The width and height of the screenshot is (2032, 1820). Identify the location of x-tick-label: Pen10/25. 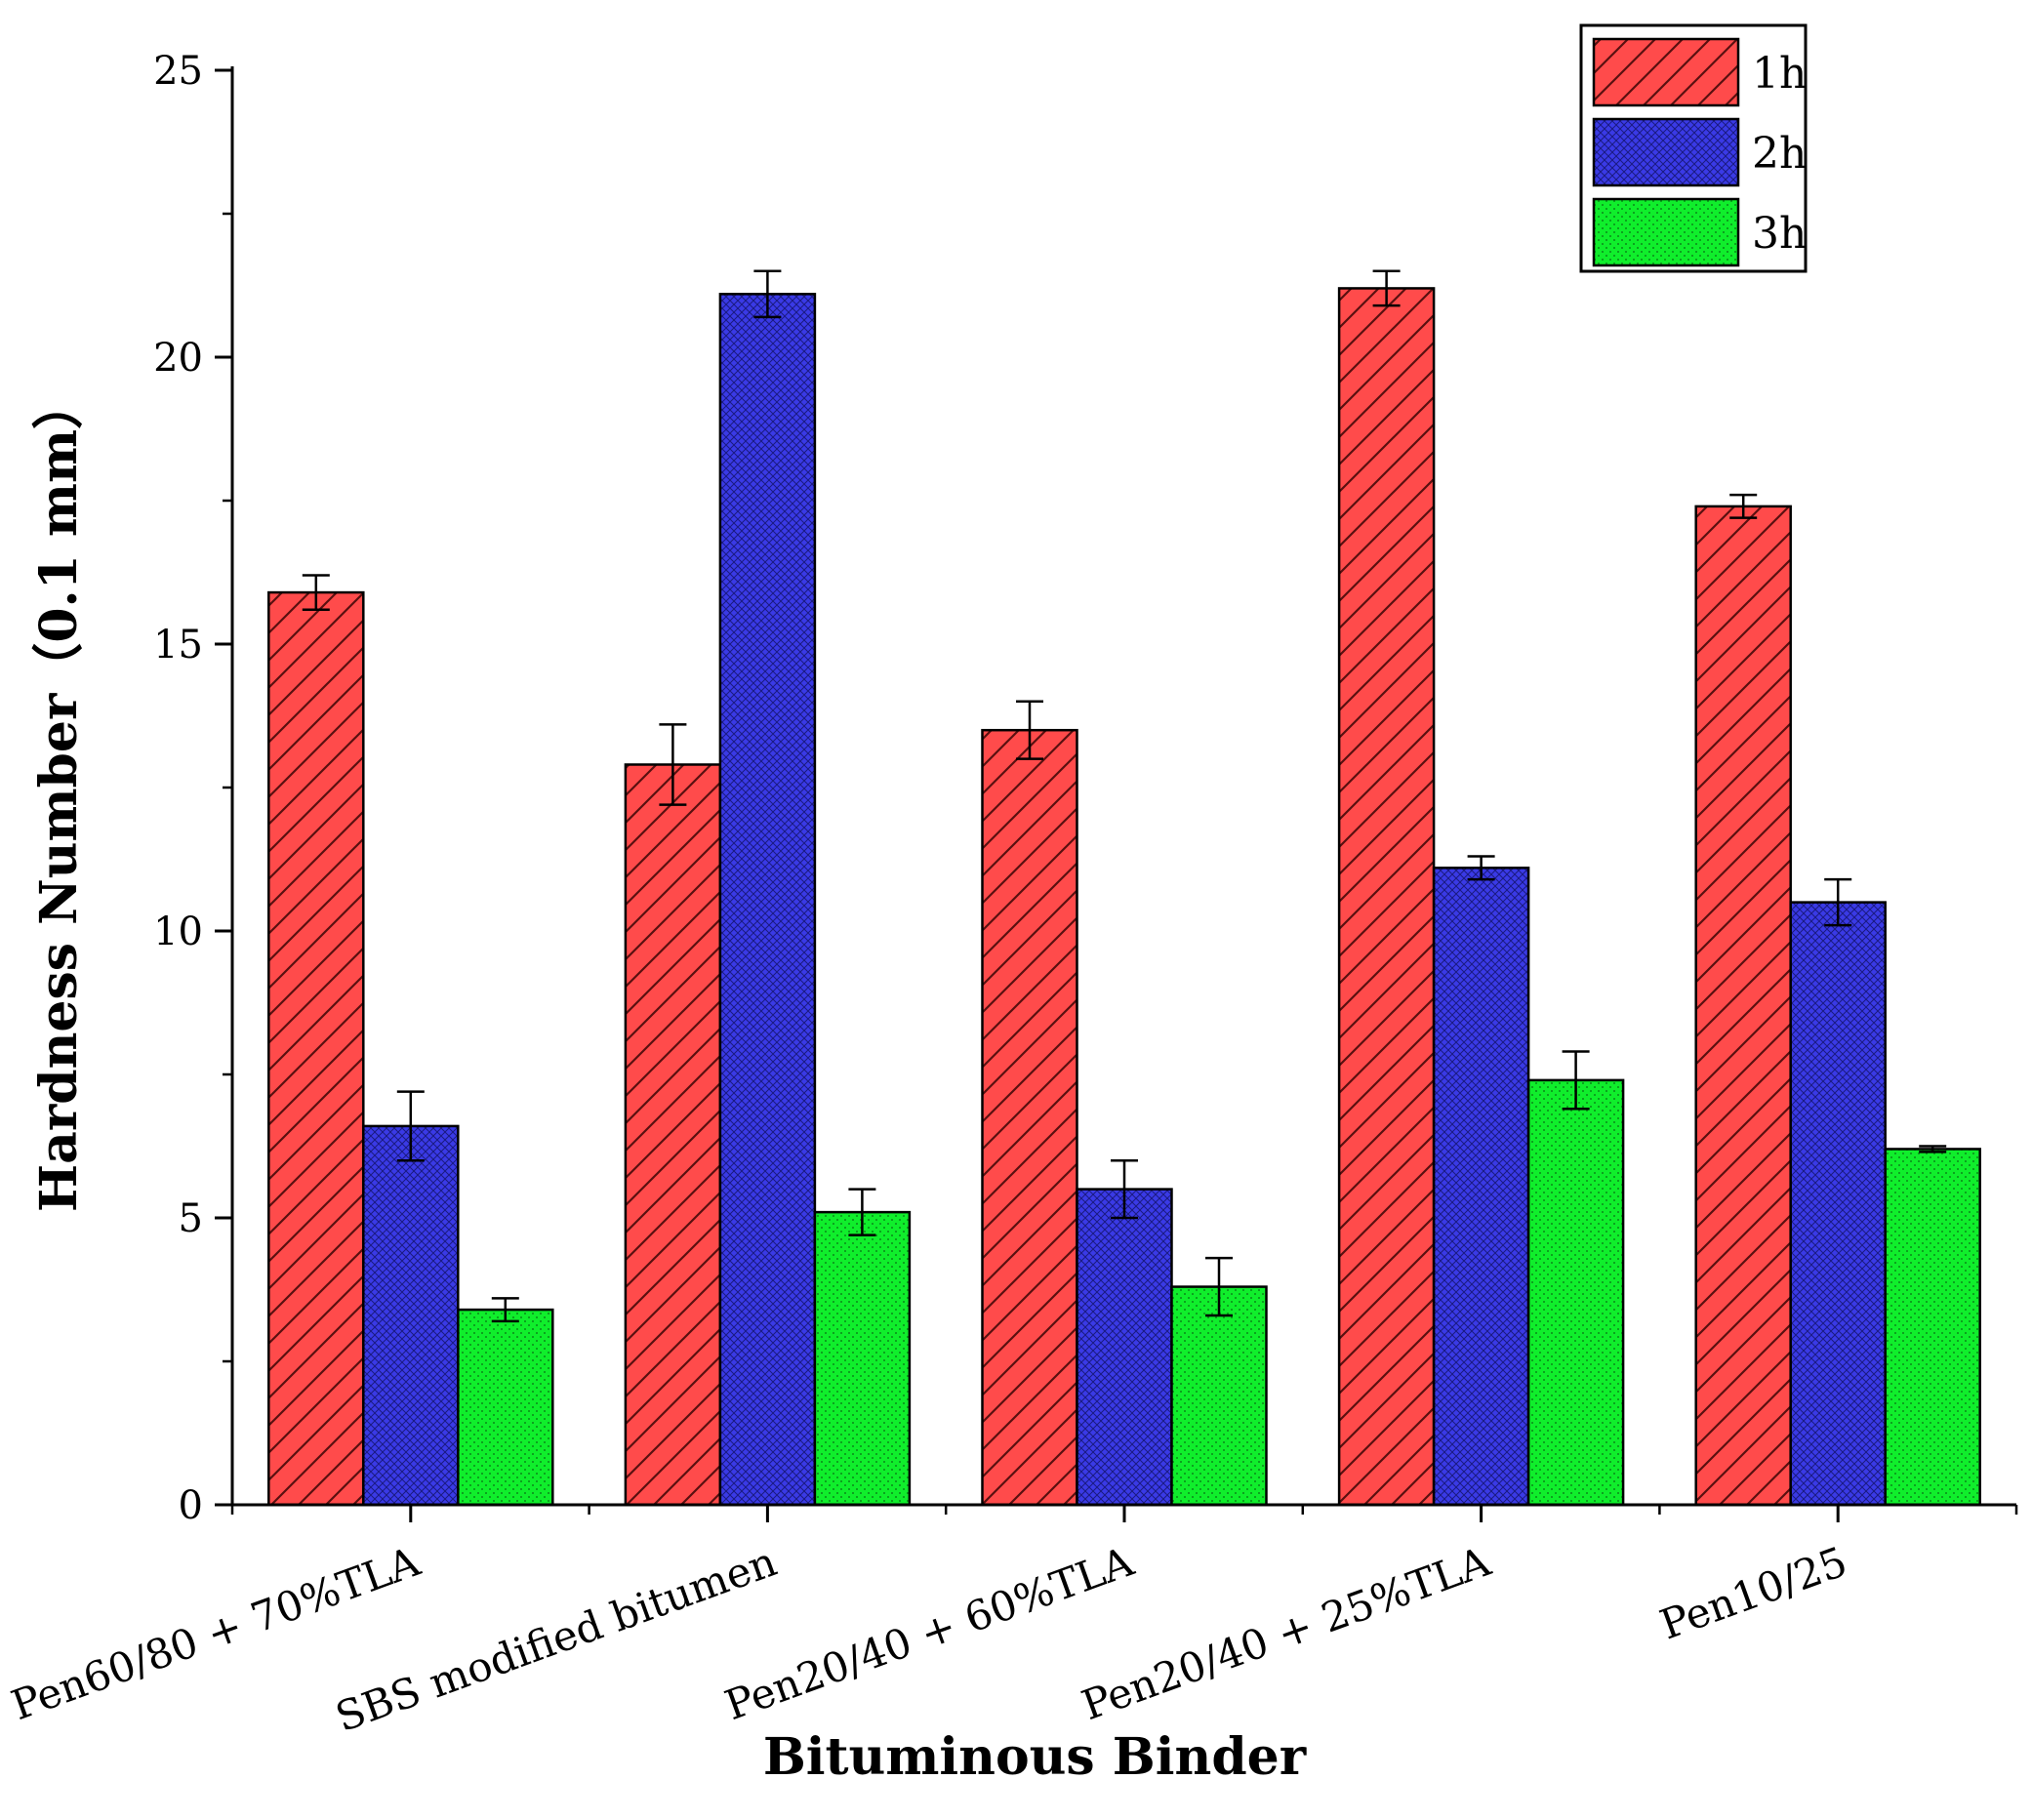
(1753, 1592).